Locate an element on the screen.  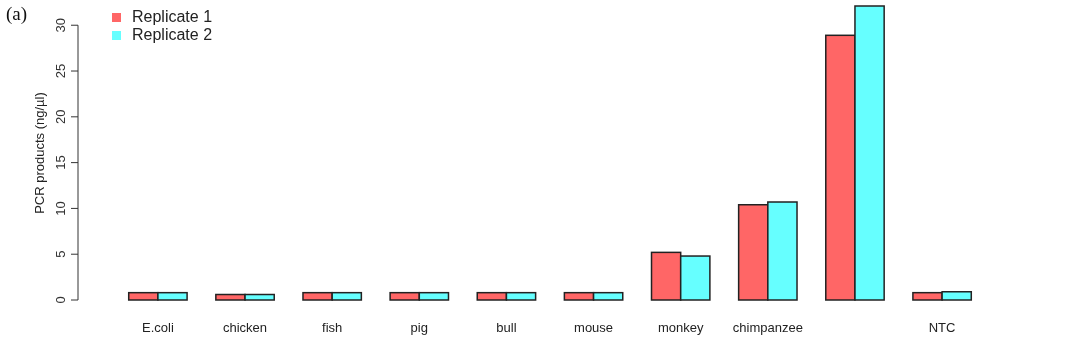
y-tick-label: 20 is located at coordinates (60, 117).